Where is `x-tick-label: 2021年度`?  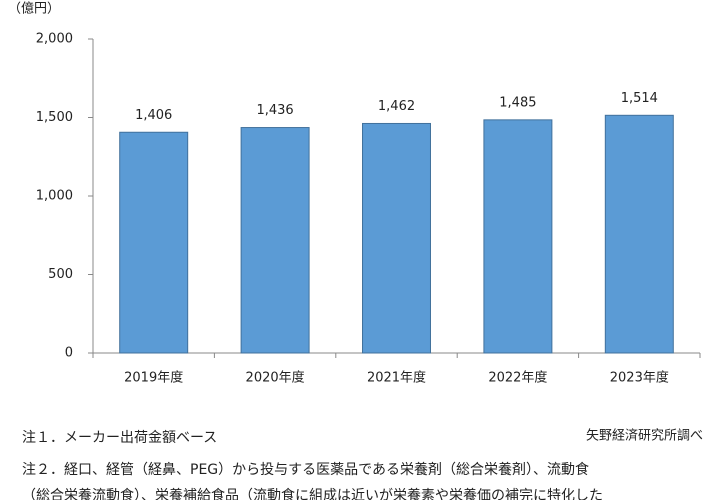 x-tick-label: 2021年度 is located at coordinates (396, 378).